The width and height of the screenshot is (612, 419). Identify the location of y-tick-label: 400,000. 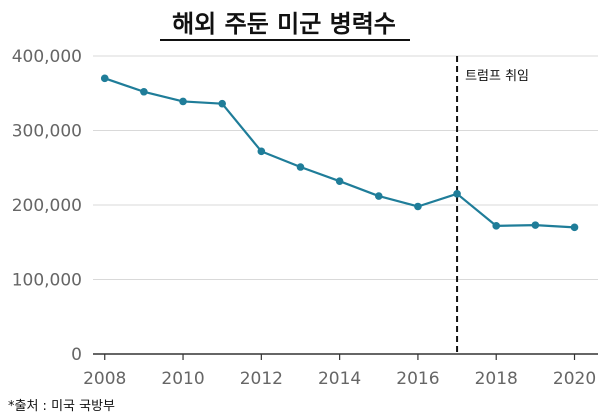
(47, 57).